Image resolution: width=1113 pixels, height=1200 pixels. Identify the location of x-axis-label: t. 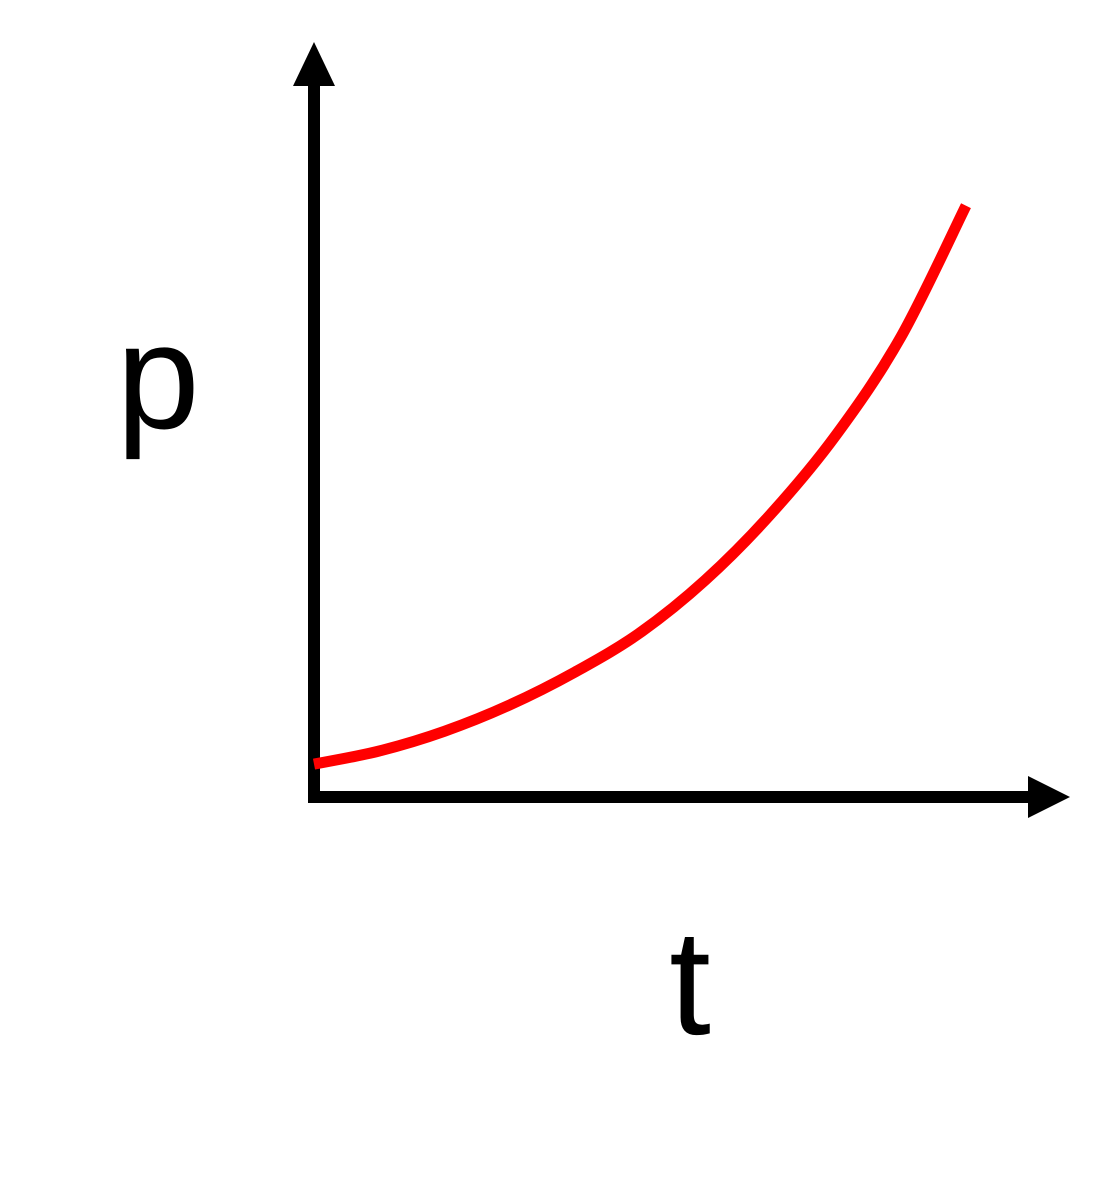
(690, 982).